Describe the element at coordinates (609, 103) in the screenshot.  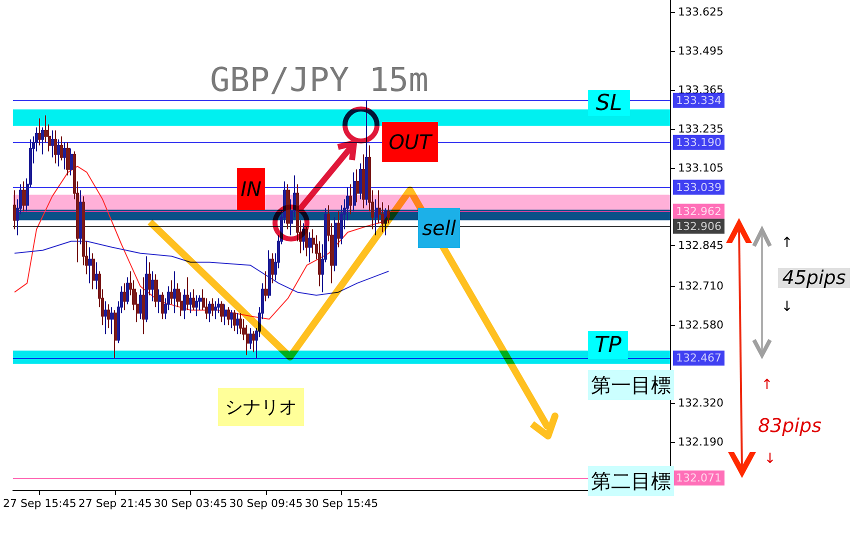
I see `annotation: SL` at that location.